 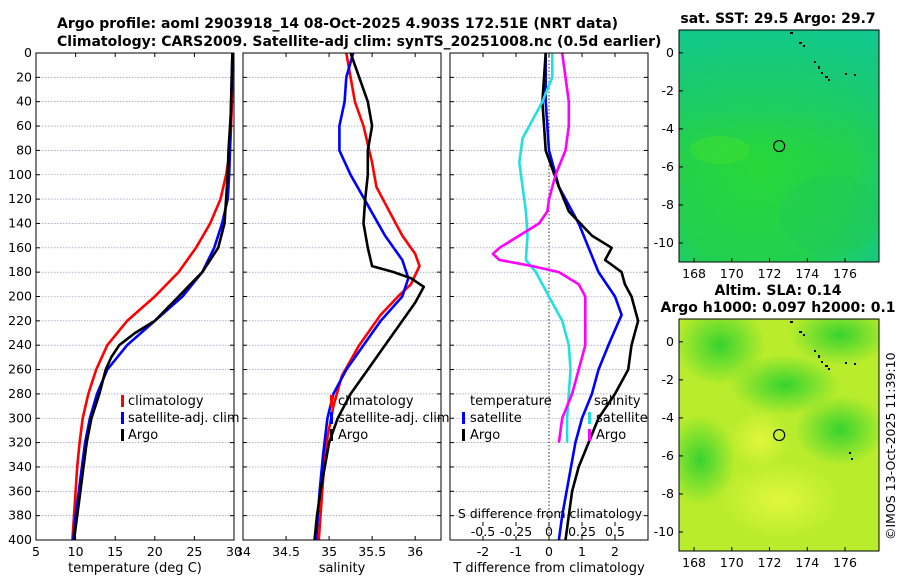 I want to click on series-line-argo, so click(x=369, y=296).